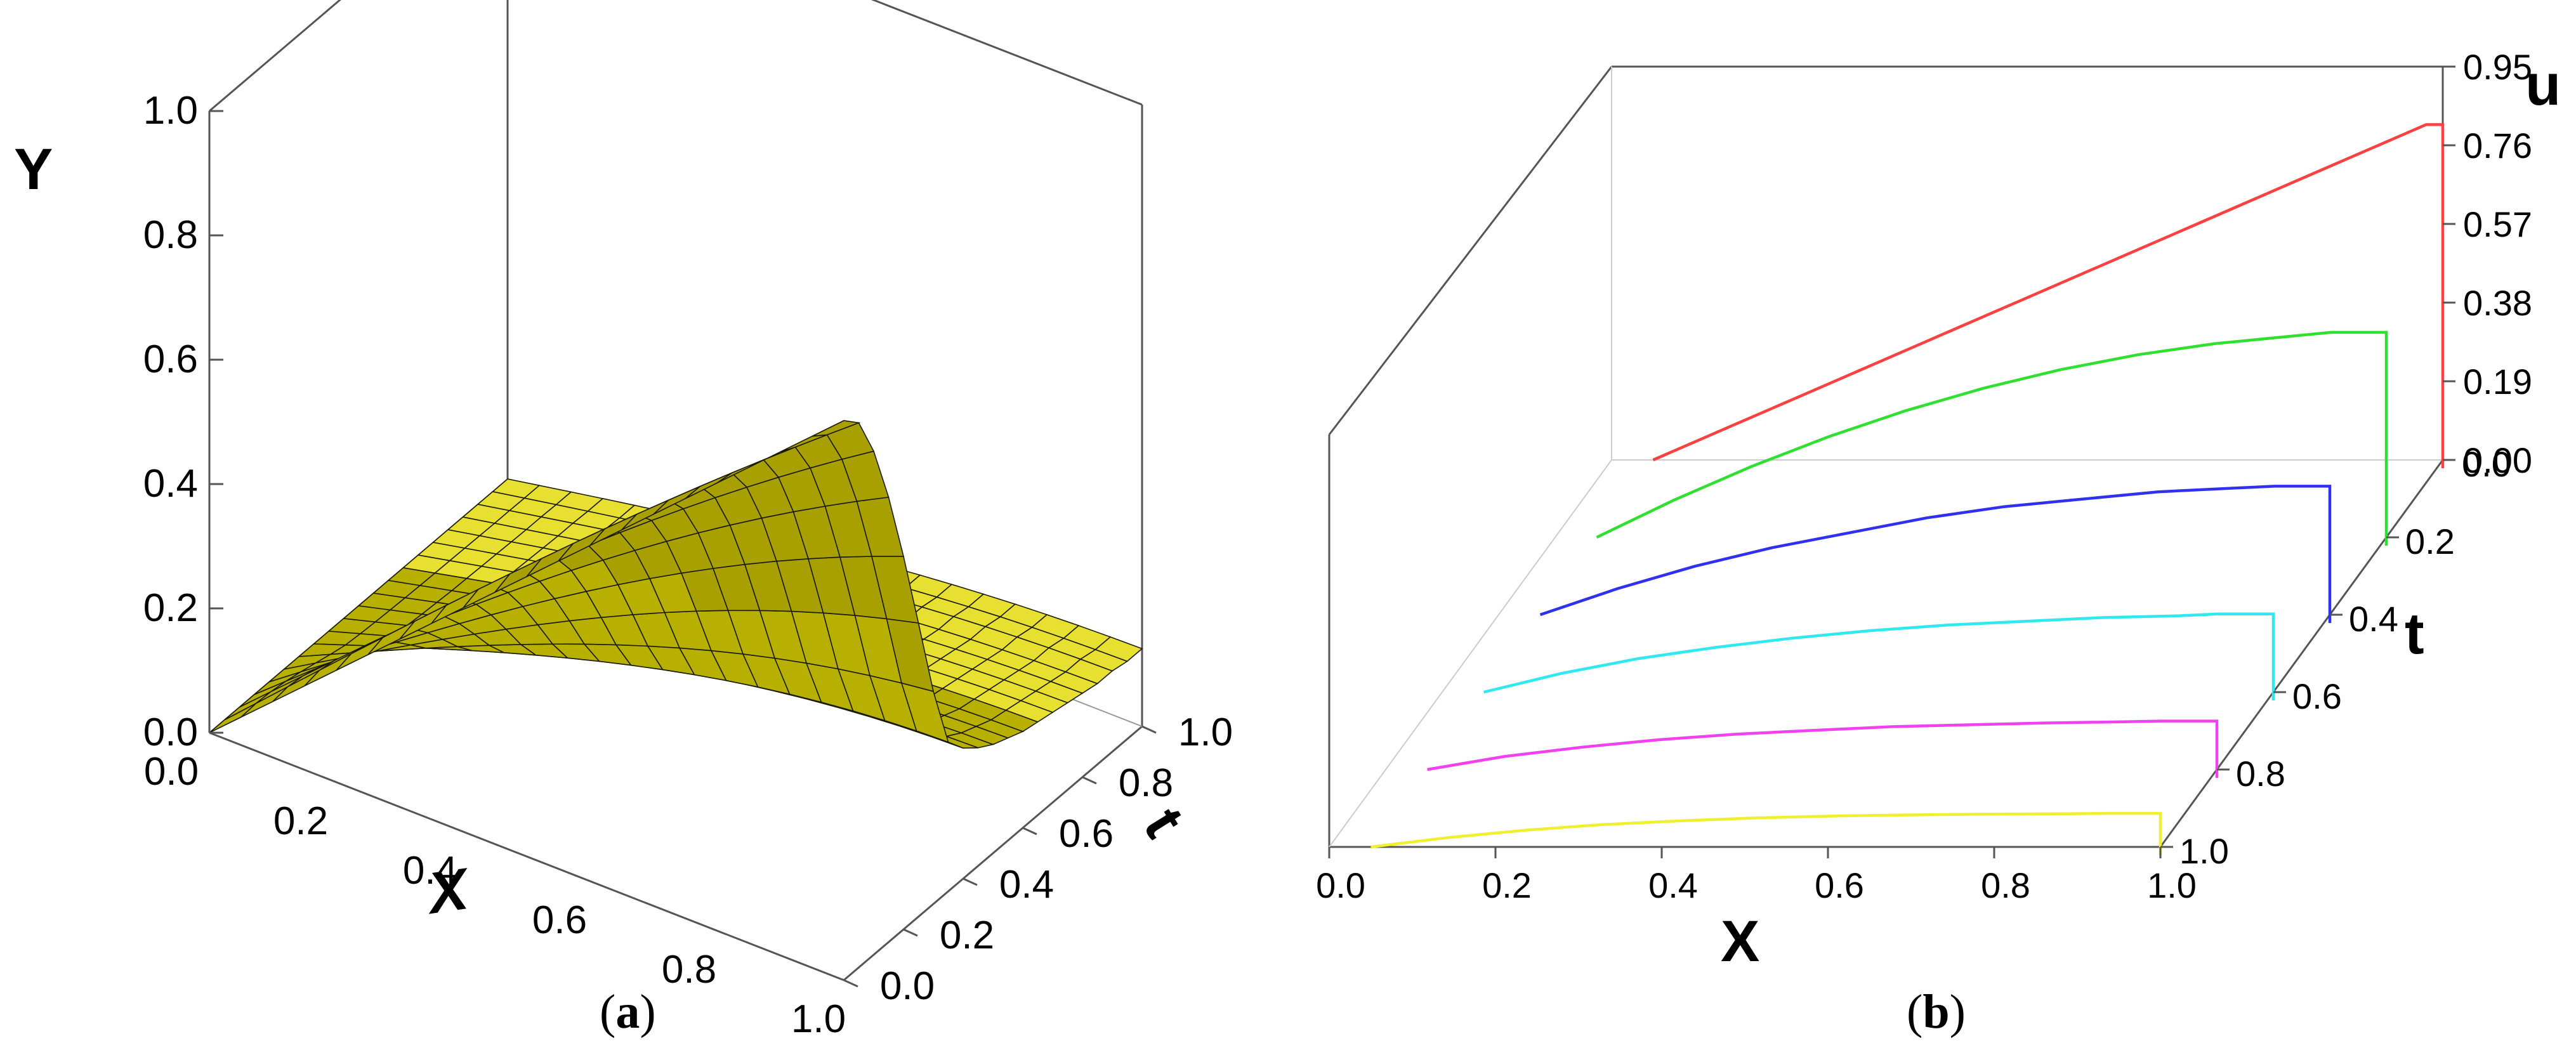  I want to click on panel-b-t-tick-label: 0.6, so click(2317, 696).